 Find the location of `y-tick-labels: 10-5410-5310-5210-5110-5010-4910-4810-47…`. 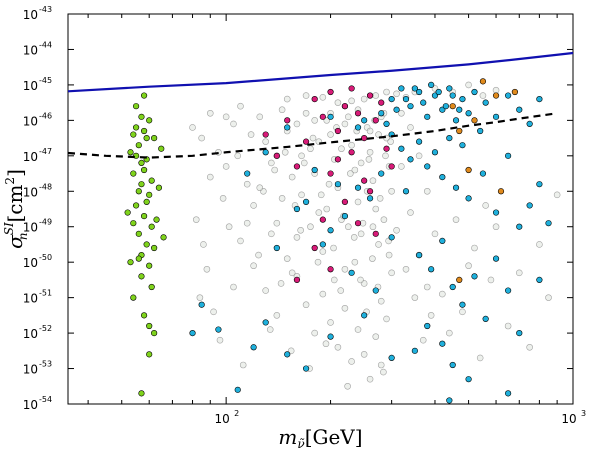

y-tick-labels: 10-5410-5310-5210-5110-5010-4910-4810-47… is located at coordinates (37, 208).